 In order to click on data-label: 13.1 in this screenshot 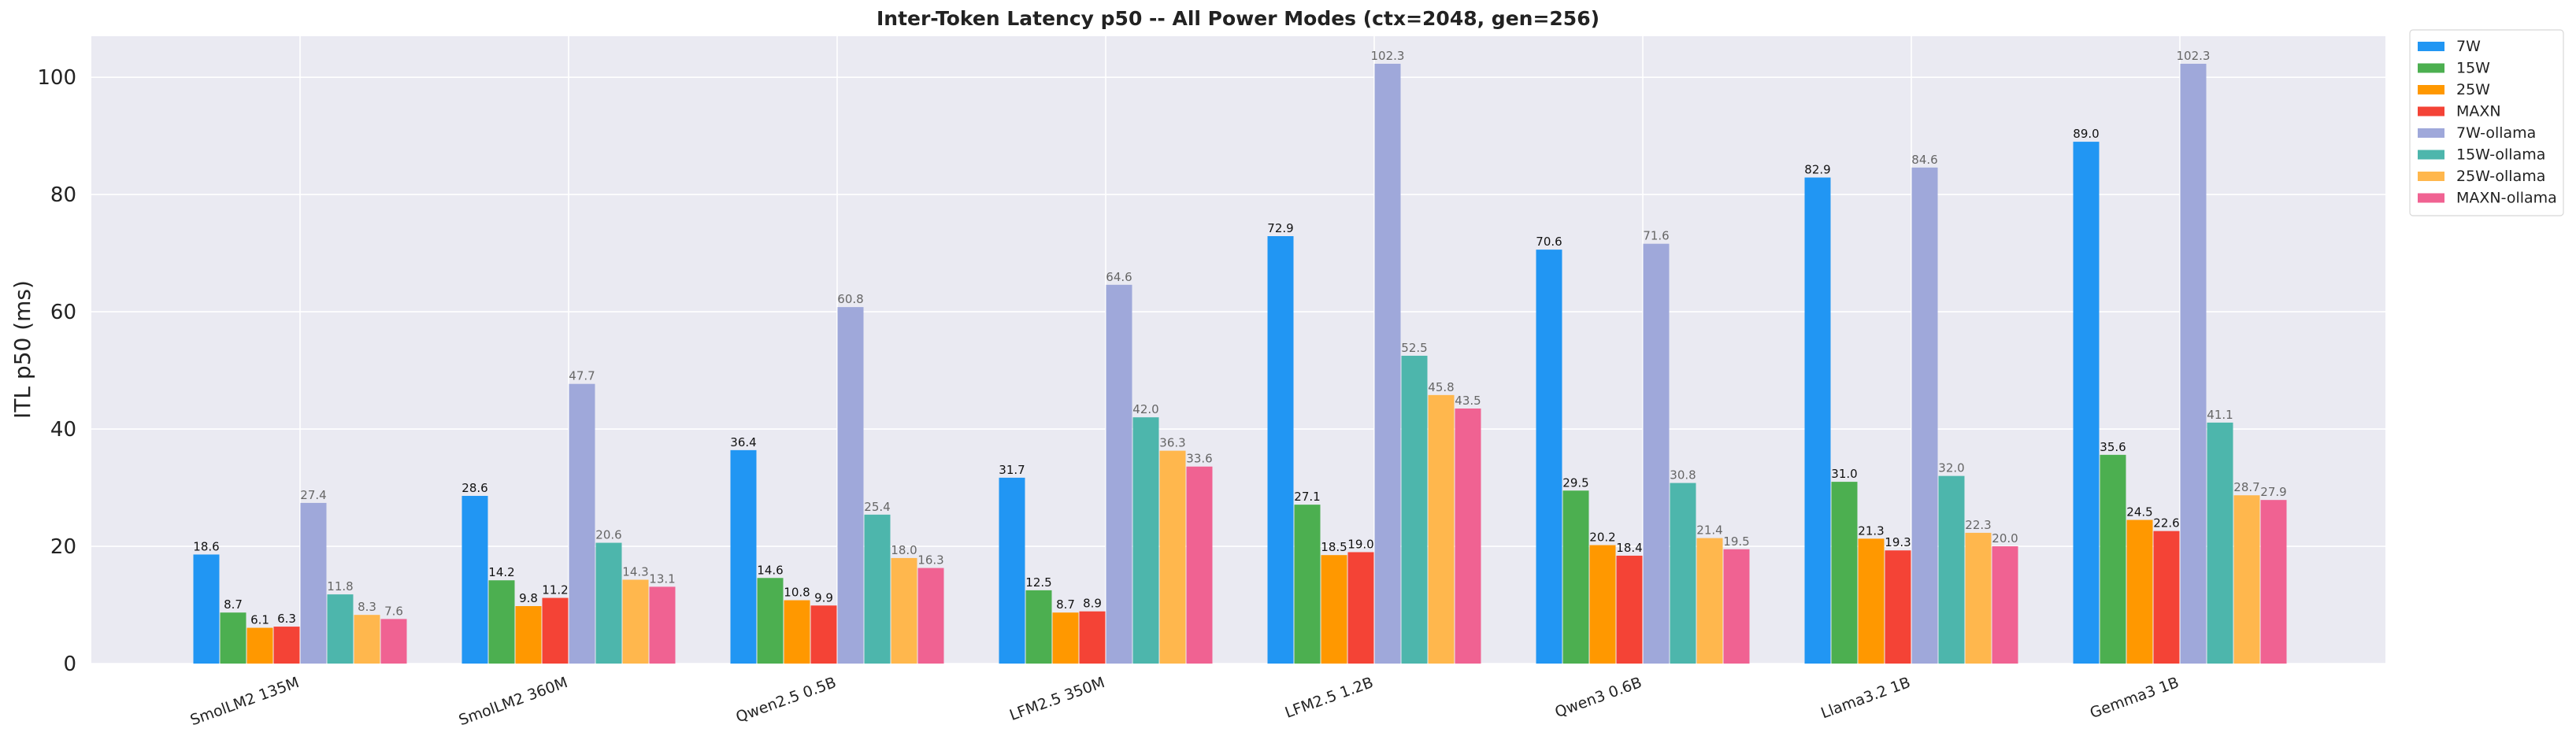, I will do `click(662, 579)`.